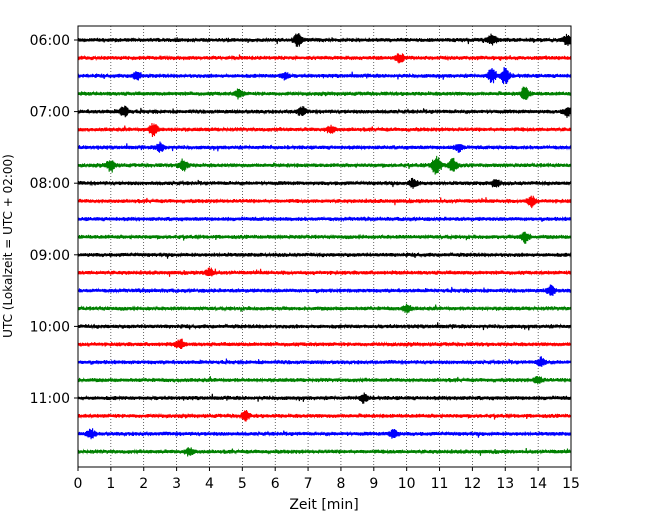 The width and height of the screenshot is (650, 520). I want to click on y-tick-label: 10:00, so click(50, 327).